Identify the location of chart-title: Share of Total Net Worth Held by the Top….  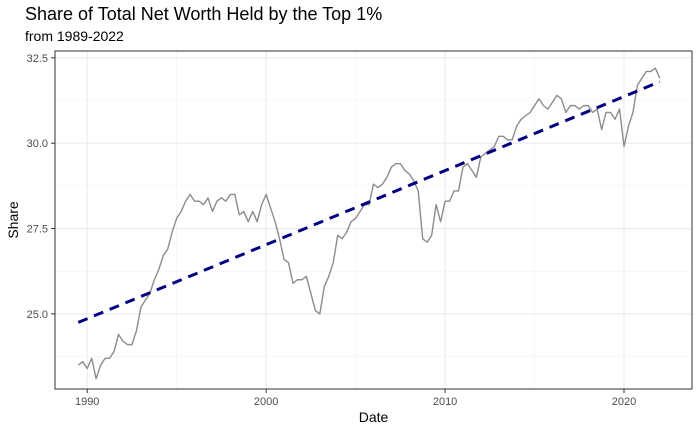
(204, 14).